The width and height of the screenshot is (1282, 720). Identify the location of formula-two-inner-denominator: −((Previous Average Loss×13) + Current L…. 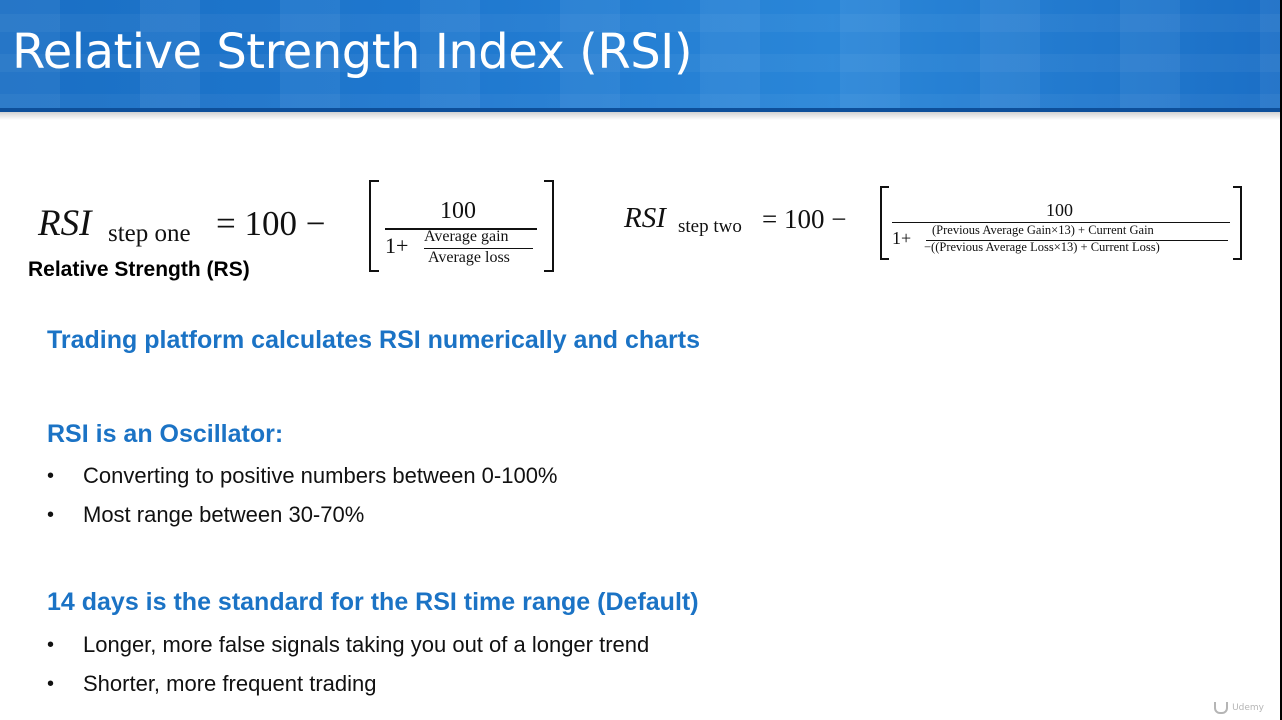
(1042, 247).